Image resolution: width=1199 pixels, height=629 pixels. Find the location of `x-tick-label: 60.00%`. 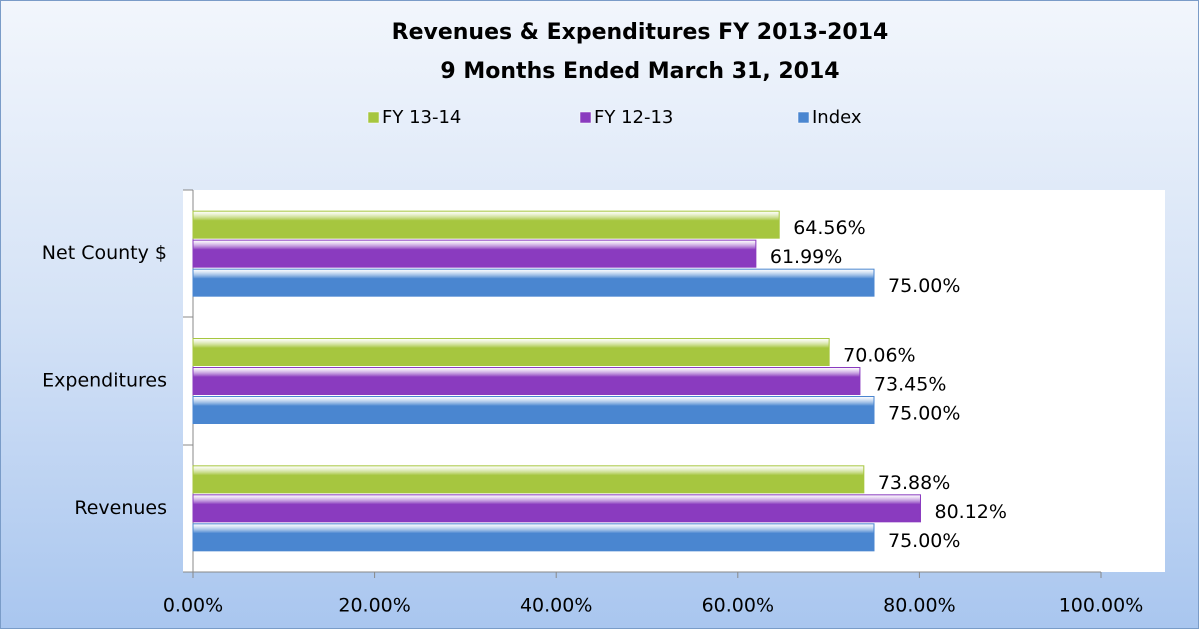

x-tick-label: 60.00% is located at coordinates (738, 606).